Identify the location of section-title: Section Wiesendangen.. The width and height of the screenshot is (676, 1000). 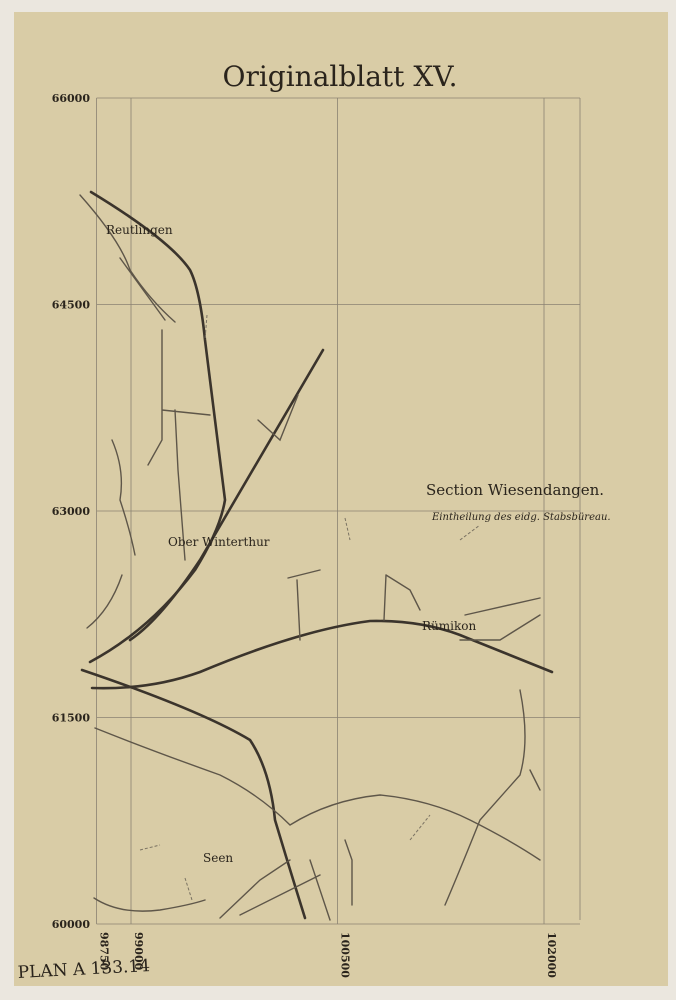
(515, 490).